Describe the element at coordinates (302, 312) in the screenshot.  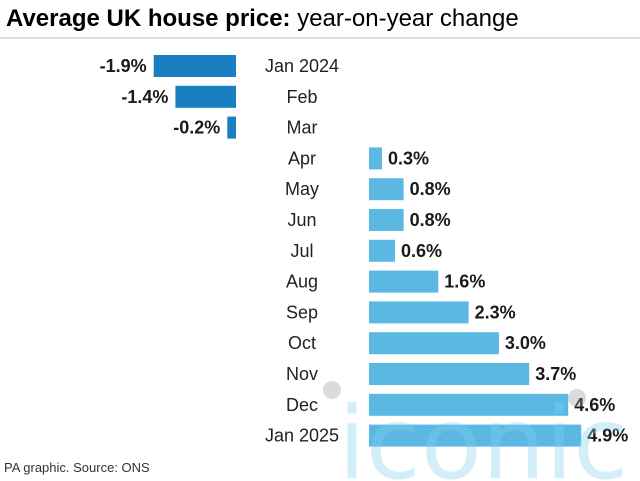
I see `category-label: Sep` at that location.